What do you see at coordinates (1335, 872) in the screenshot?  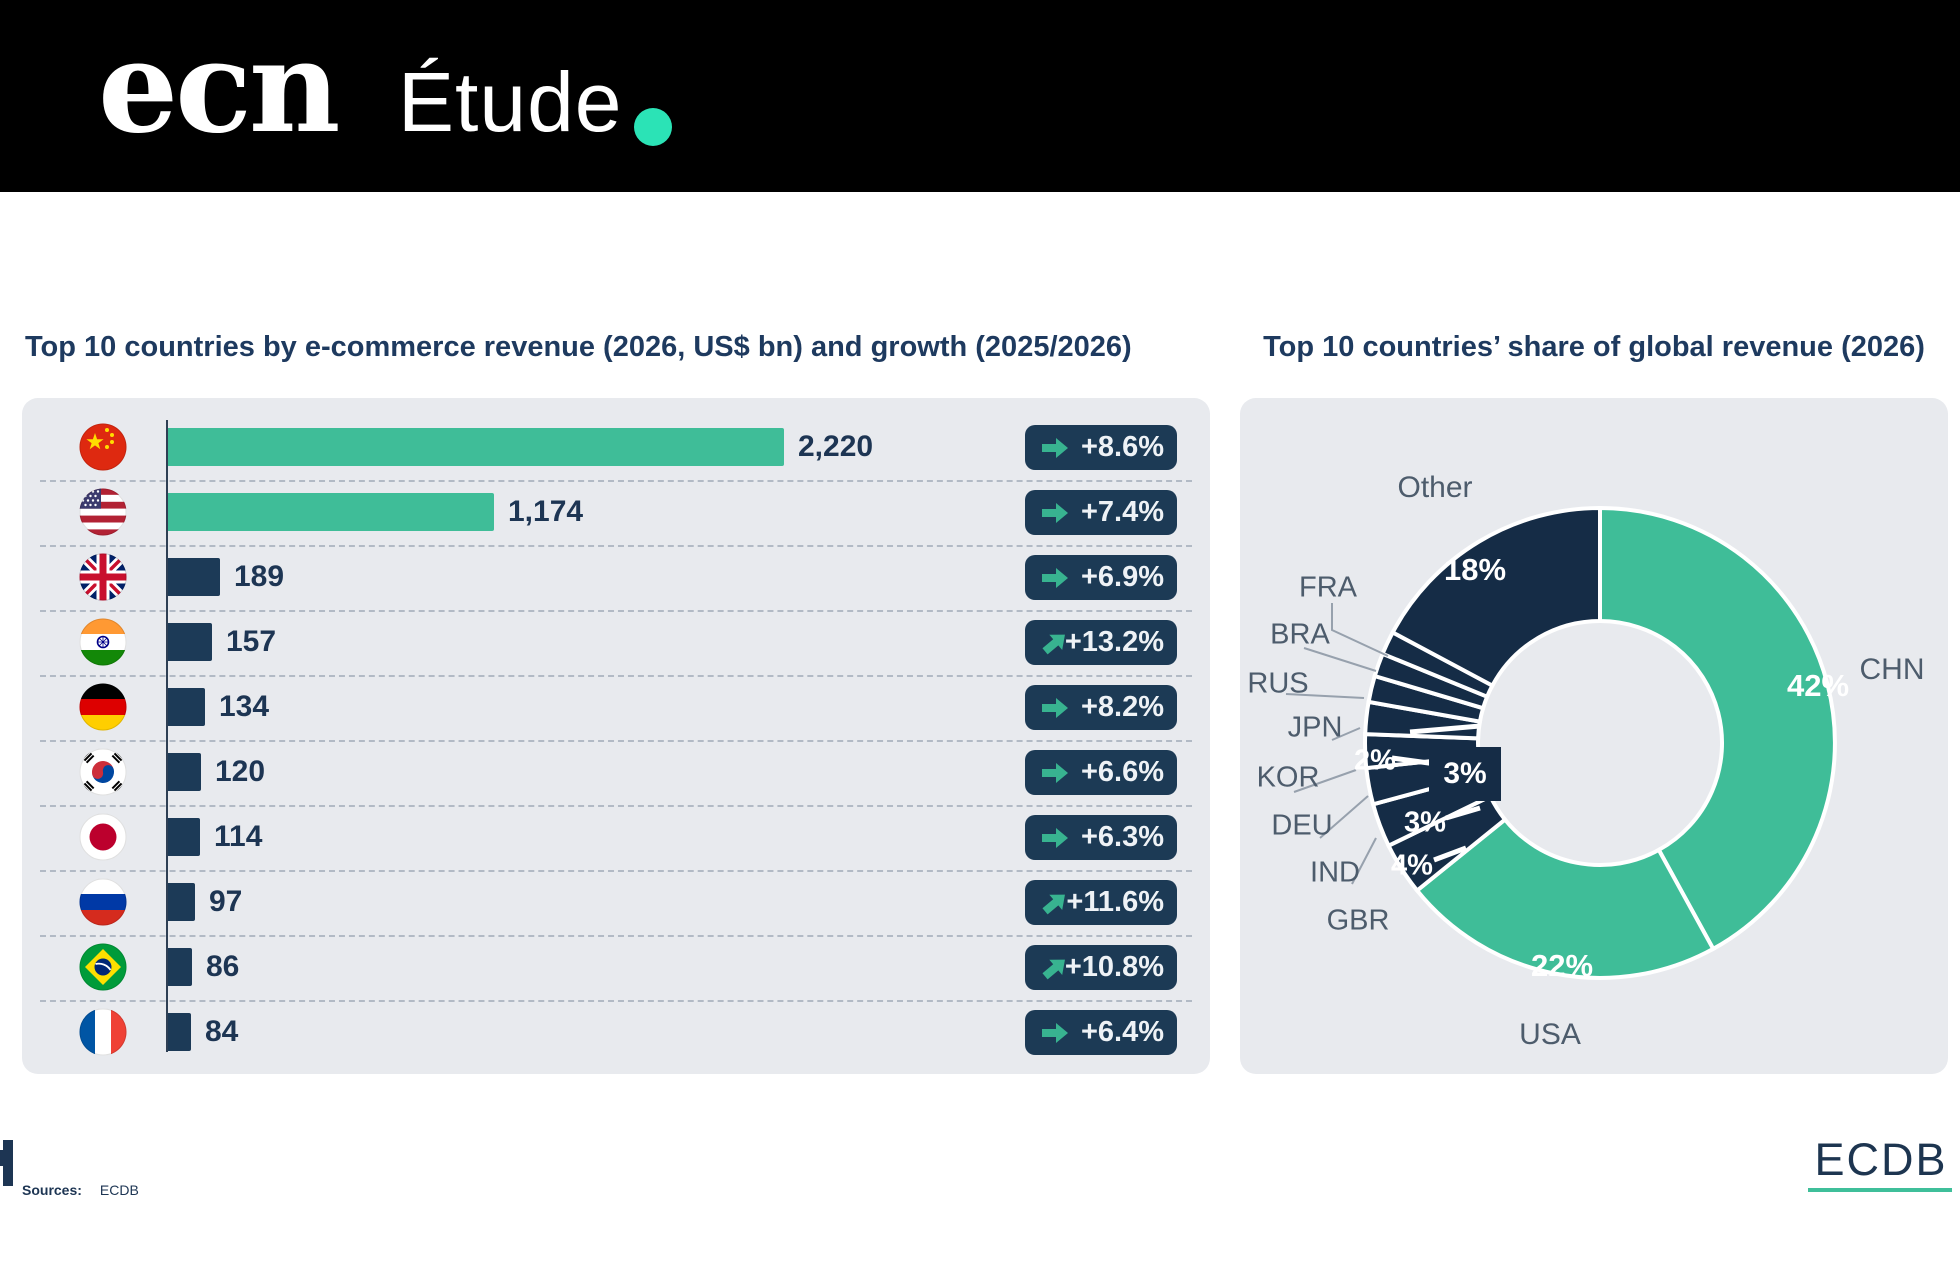 I see `donut-label-ind: IND` at bounding box center [1335, 872].